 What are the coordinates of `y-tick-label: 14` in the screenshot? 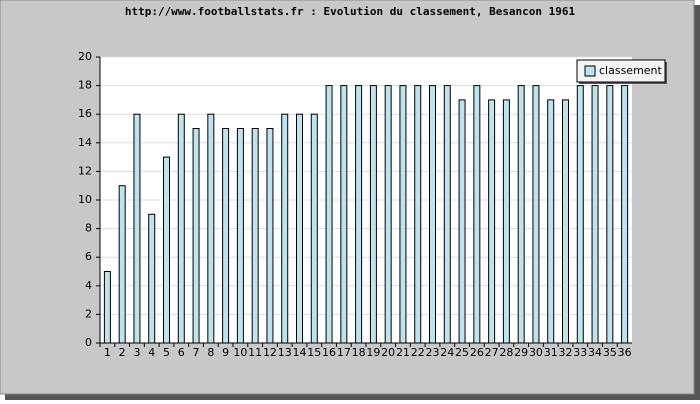 It's located at (85, 142).